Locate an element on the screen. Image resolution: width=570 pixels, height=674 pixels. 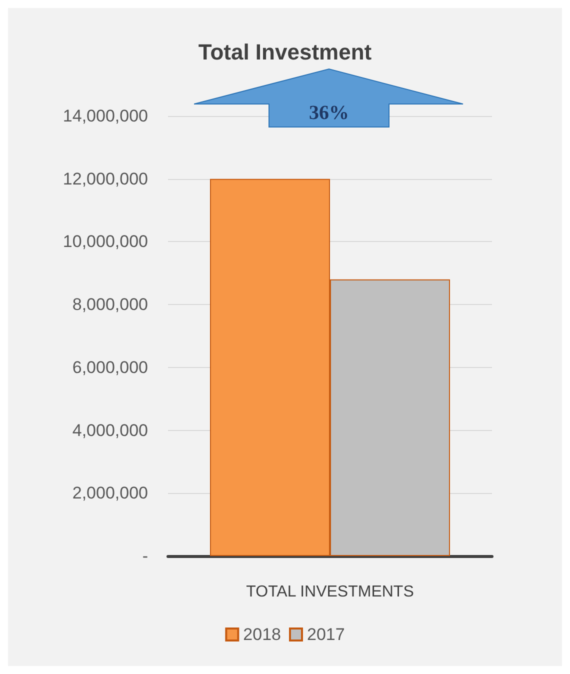
y-tick-label: 2,000,000 is located at coordinates (110, 493).